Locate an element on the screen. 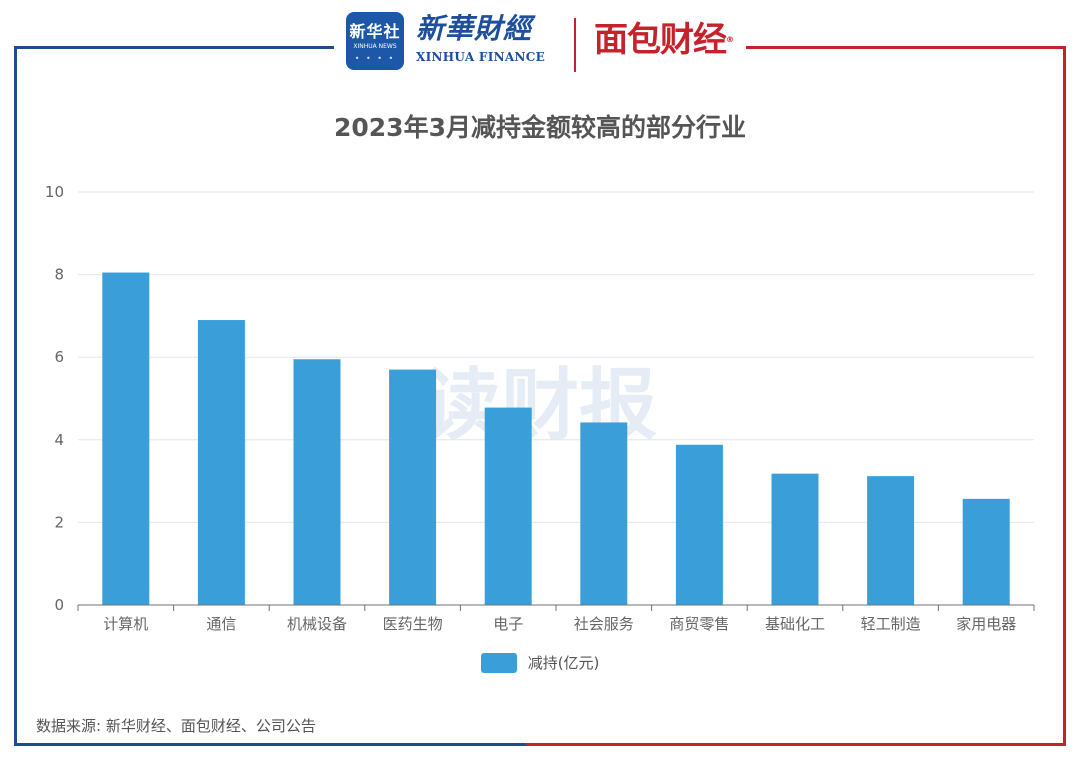  legend: 减持(亿元) is located at coordinates (540, 662).